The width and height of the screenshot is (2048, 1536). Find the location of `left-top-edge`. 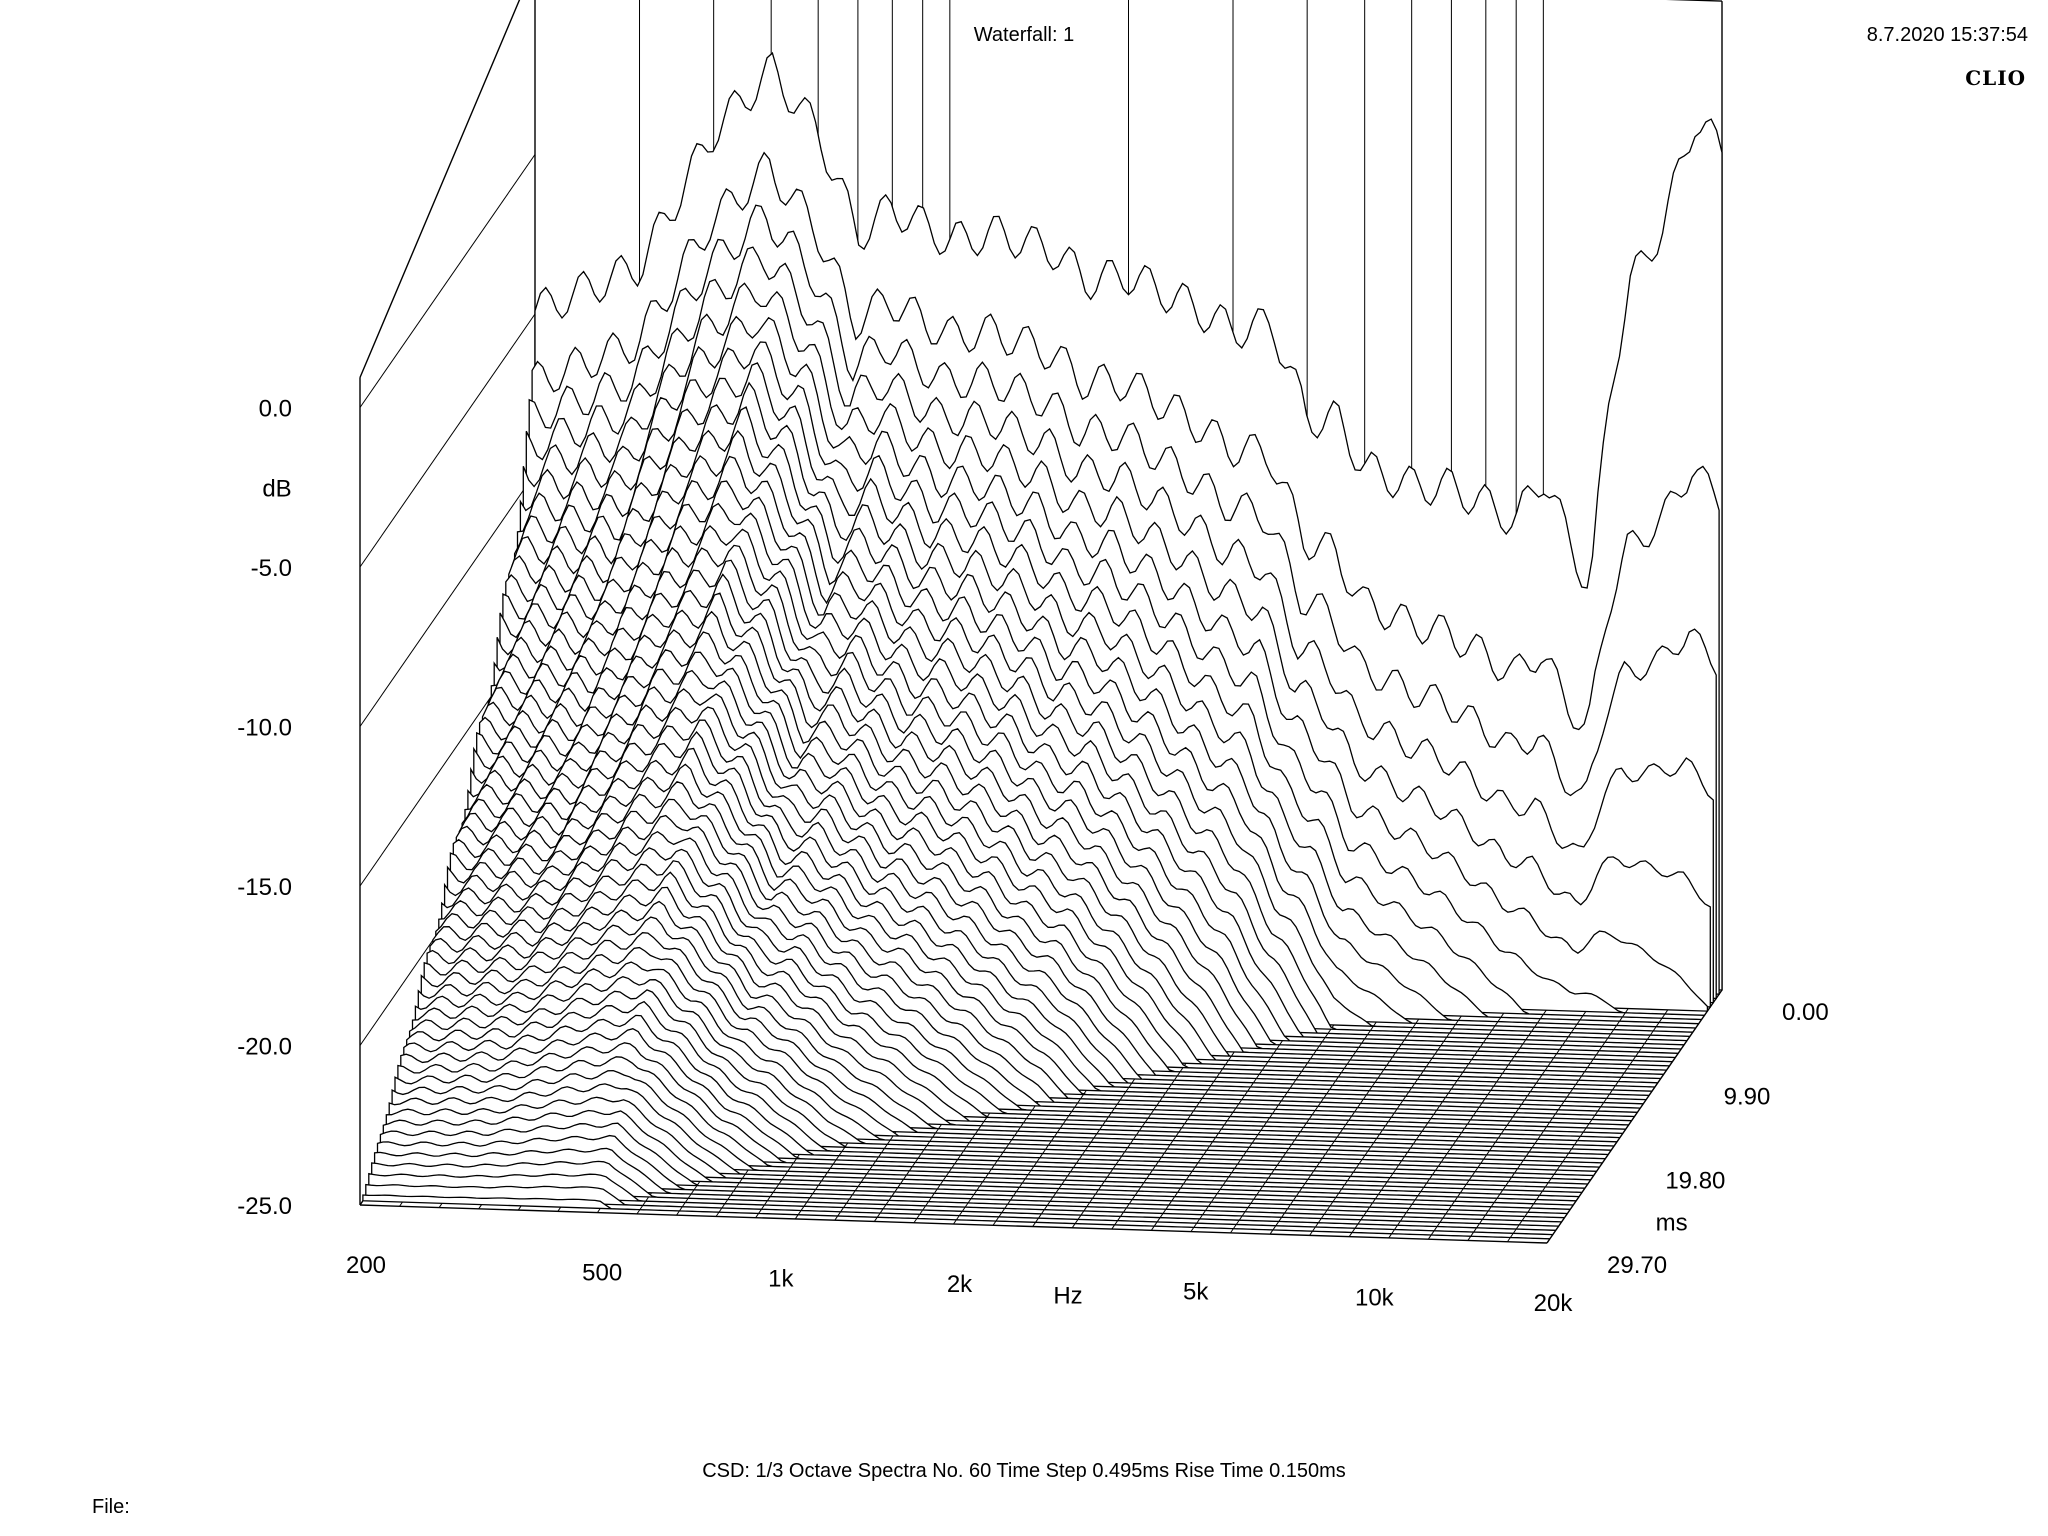

left-top-edge is located at coordinates (440, 189).